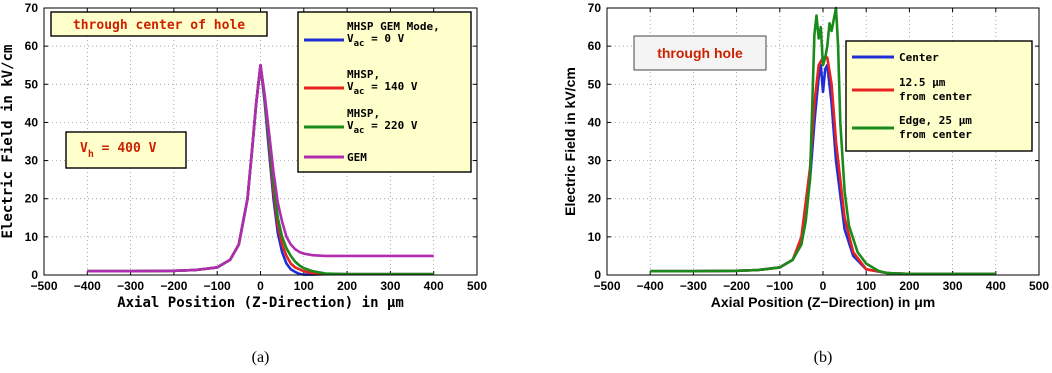 This screenshot has height=373, width=1052. What do you see at coordinates (91, 154) in the screenshot?
I see `annotation-vh-sub: h` at bounding box center [91, 154].